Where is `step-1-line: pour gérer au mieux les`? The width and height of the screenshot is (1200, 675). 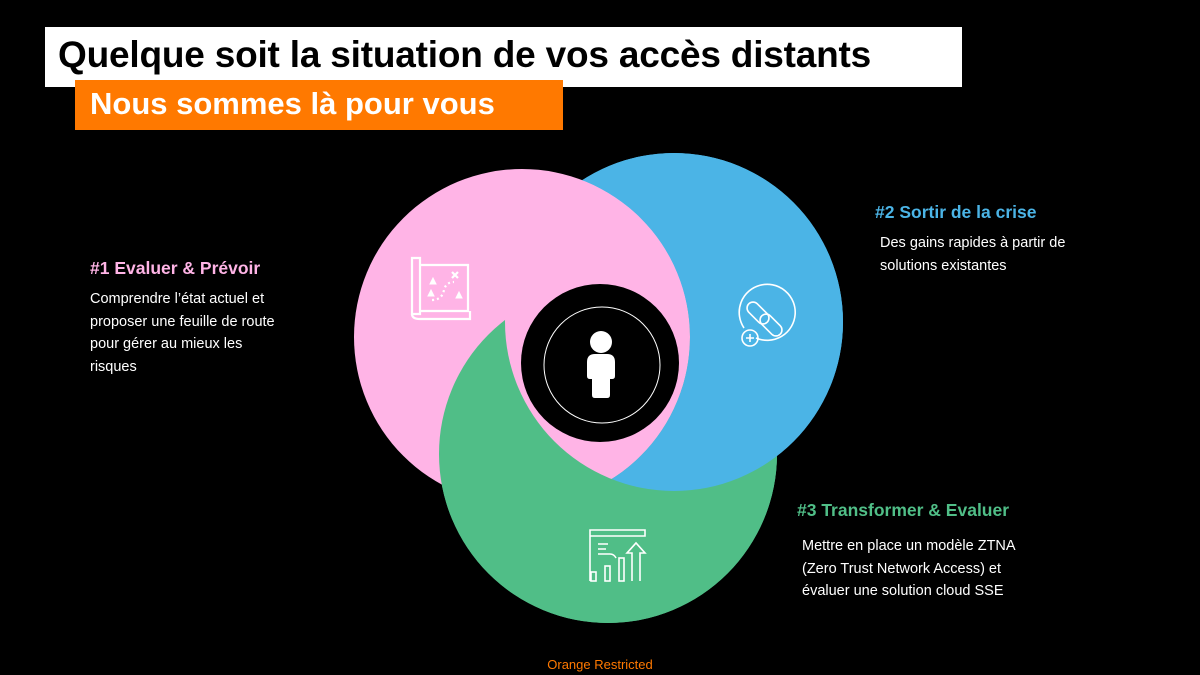
step-1-line: pour gérer au mieux les is located at coordinates (166, 344).